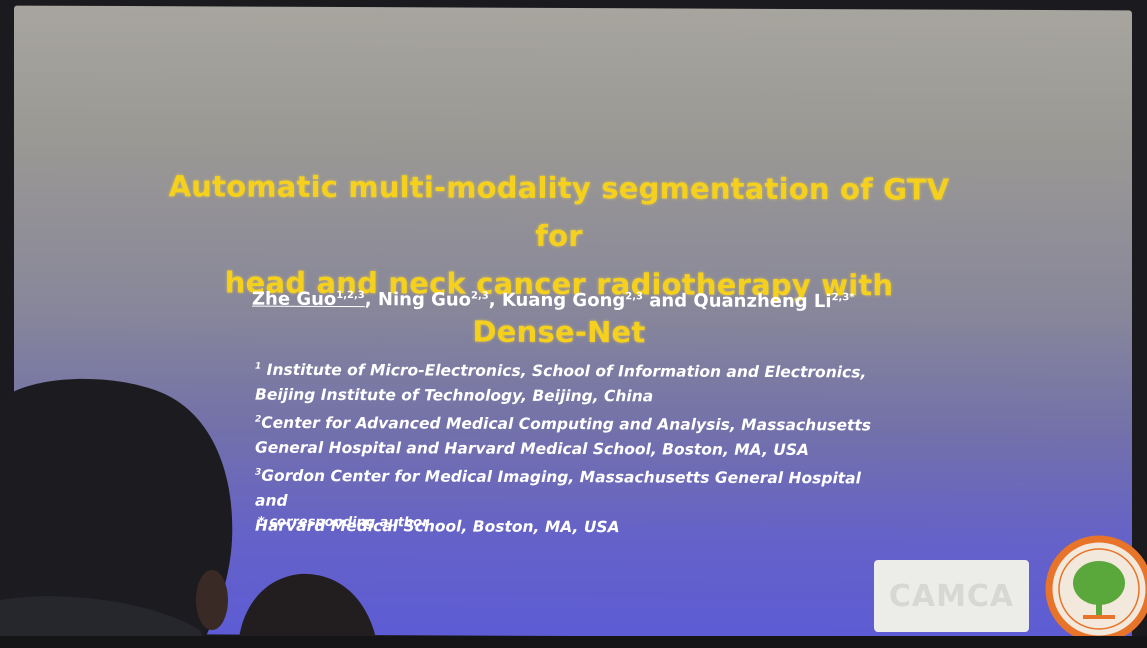 The image size is (1147, 648). Describe the element at coordinates (116, 513) in the screenshot. I see `audience-head-left` at that location.